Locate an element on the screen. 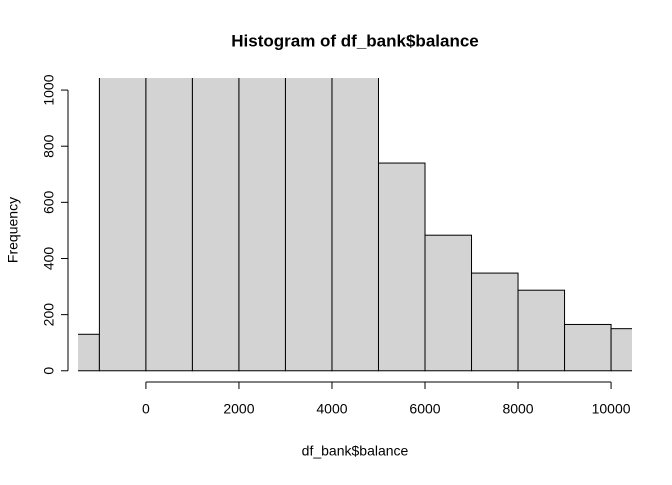 Image resolution: width=672 pixels, height=485 pixels. x-axis-title: df_bank$balance is located at coordinates (355, 451).